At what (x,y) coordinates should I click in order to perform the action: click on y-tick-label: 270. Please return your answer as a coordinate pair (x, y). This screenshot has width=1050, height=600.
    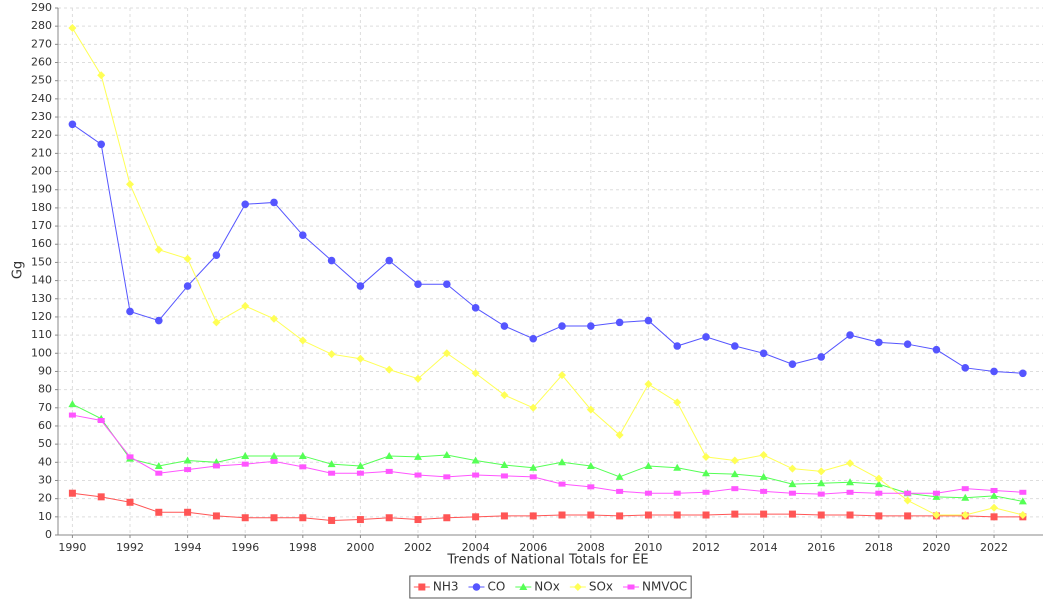
    Looking at the image, I should click on (41, 43).